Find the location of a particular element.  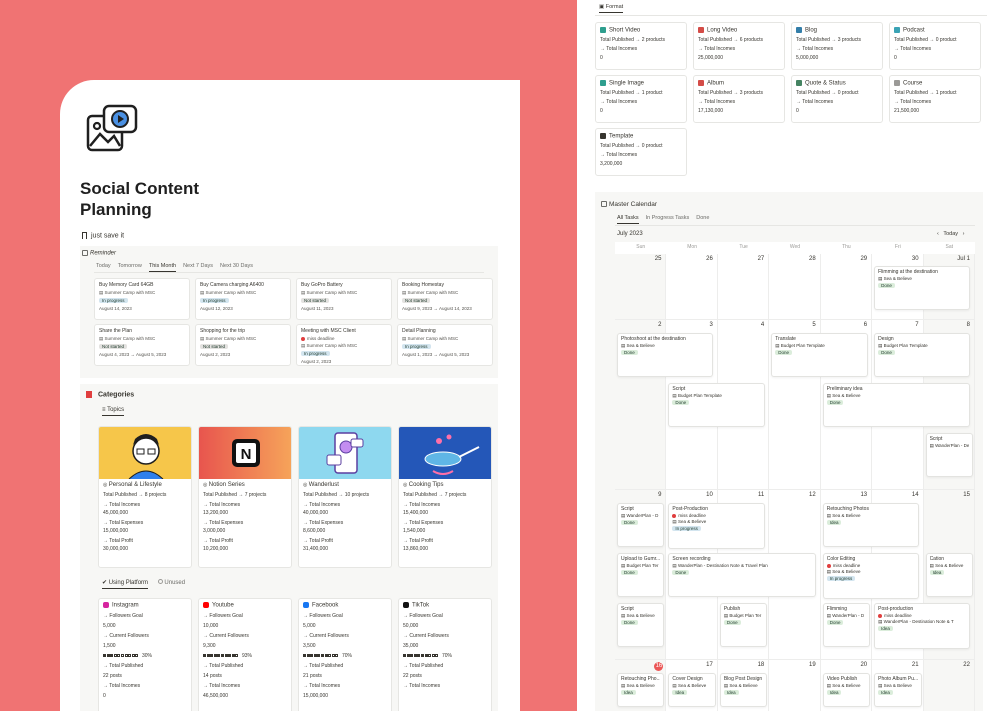

tab-unused: Unused is located at coordinates (171, 582).